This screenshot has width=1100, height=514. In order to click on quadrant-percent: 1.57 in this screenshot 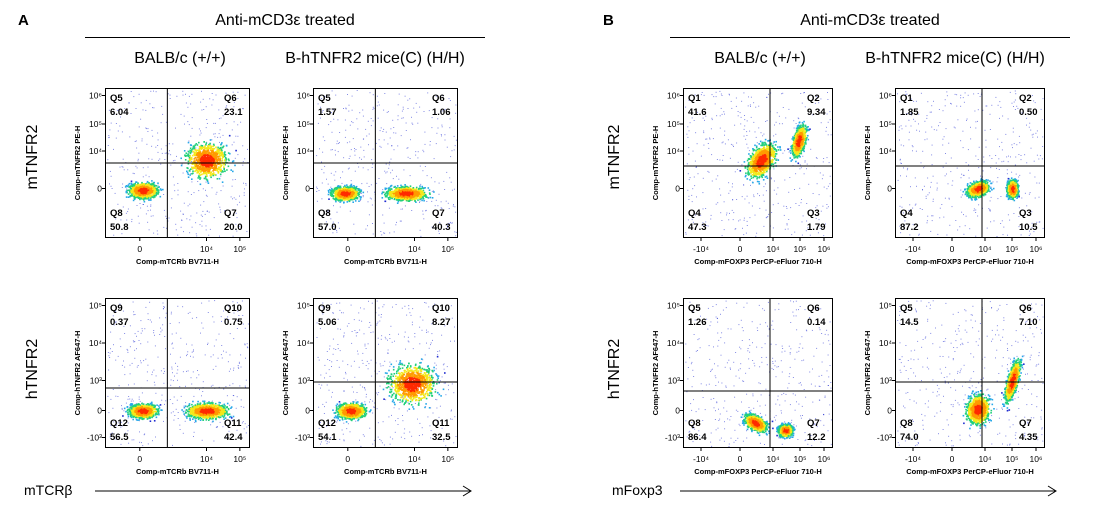, I will do `click(327, 112)`.